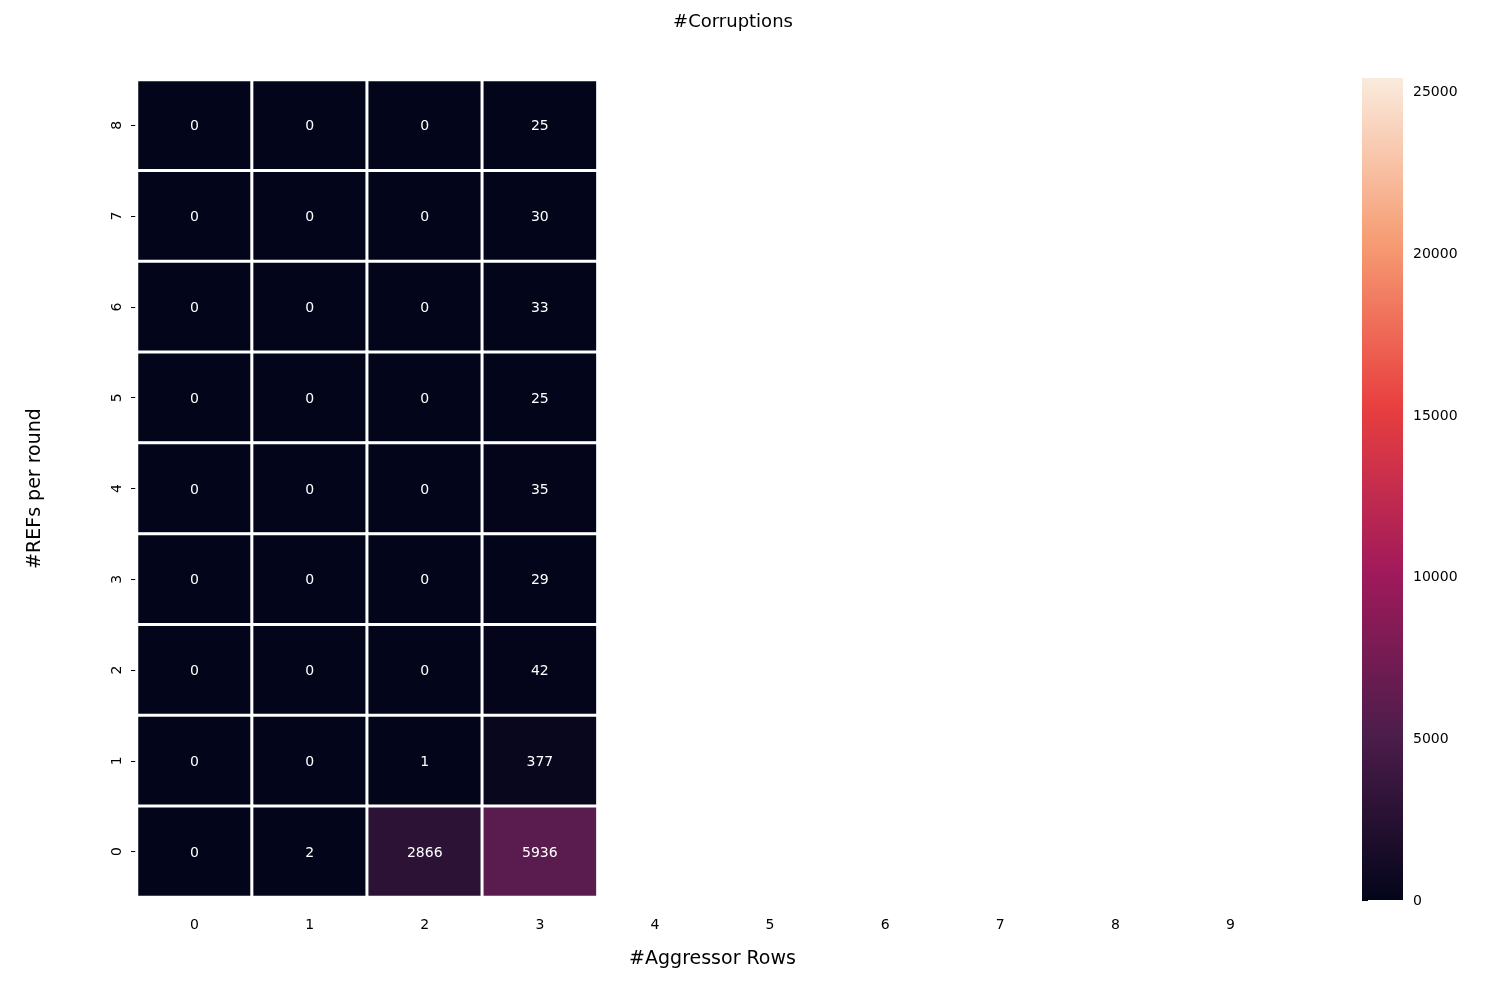 This screenshot has width=1494, height=993. What do you see at coordinates (1435, 252) in the screenshot?
I see `color-bar-label: 20000` at bounding box center [1435, 252].